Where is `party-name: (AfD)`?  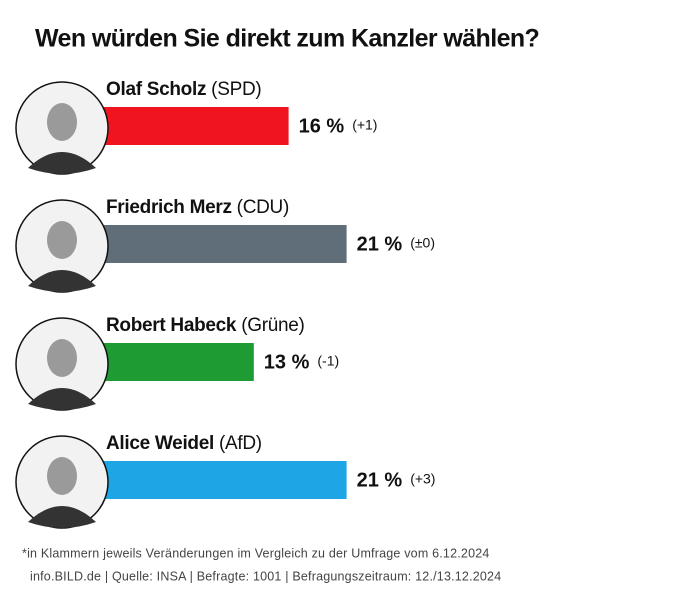 party-name: (AfD) is located at coordinates (240, 443).